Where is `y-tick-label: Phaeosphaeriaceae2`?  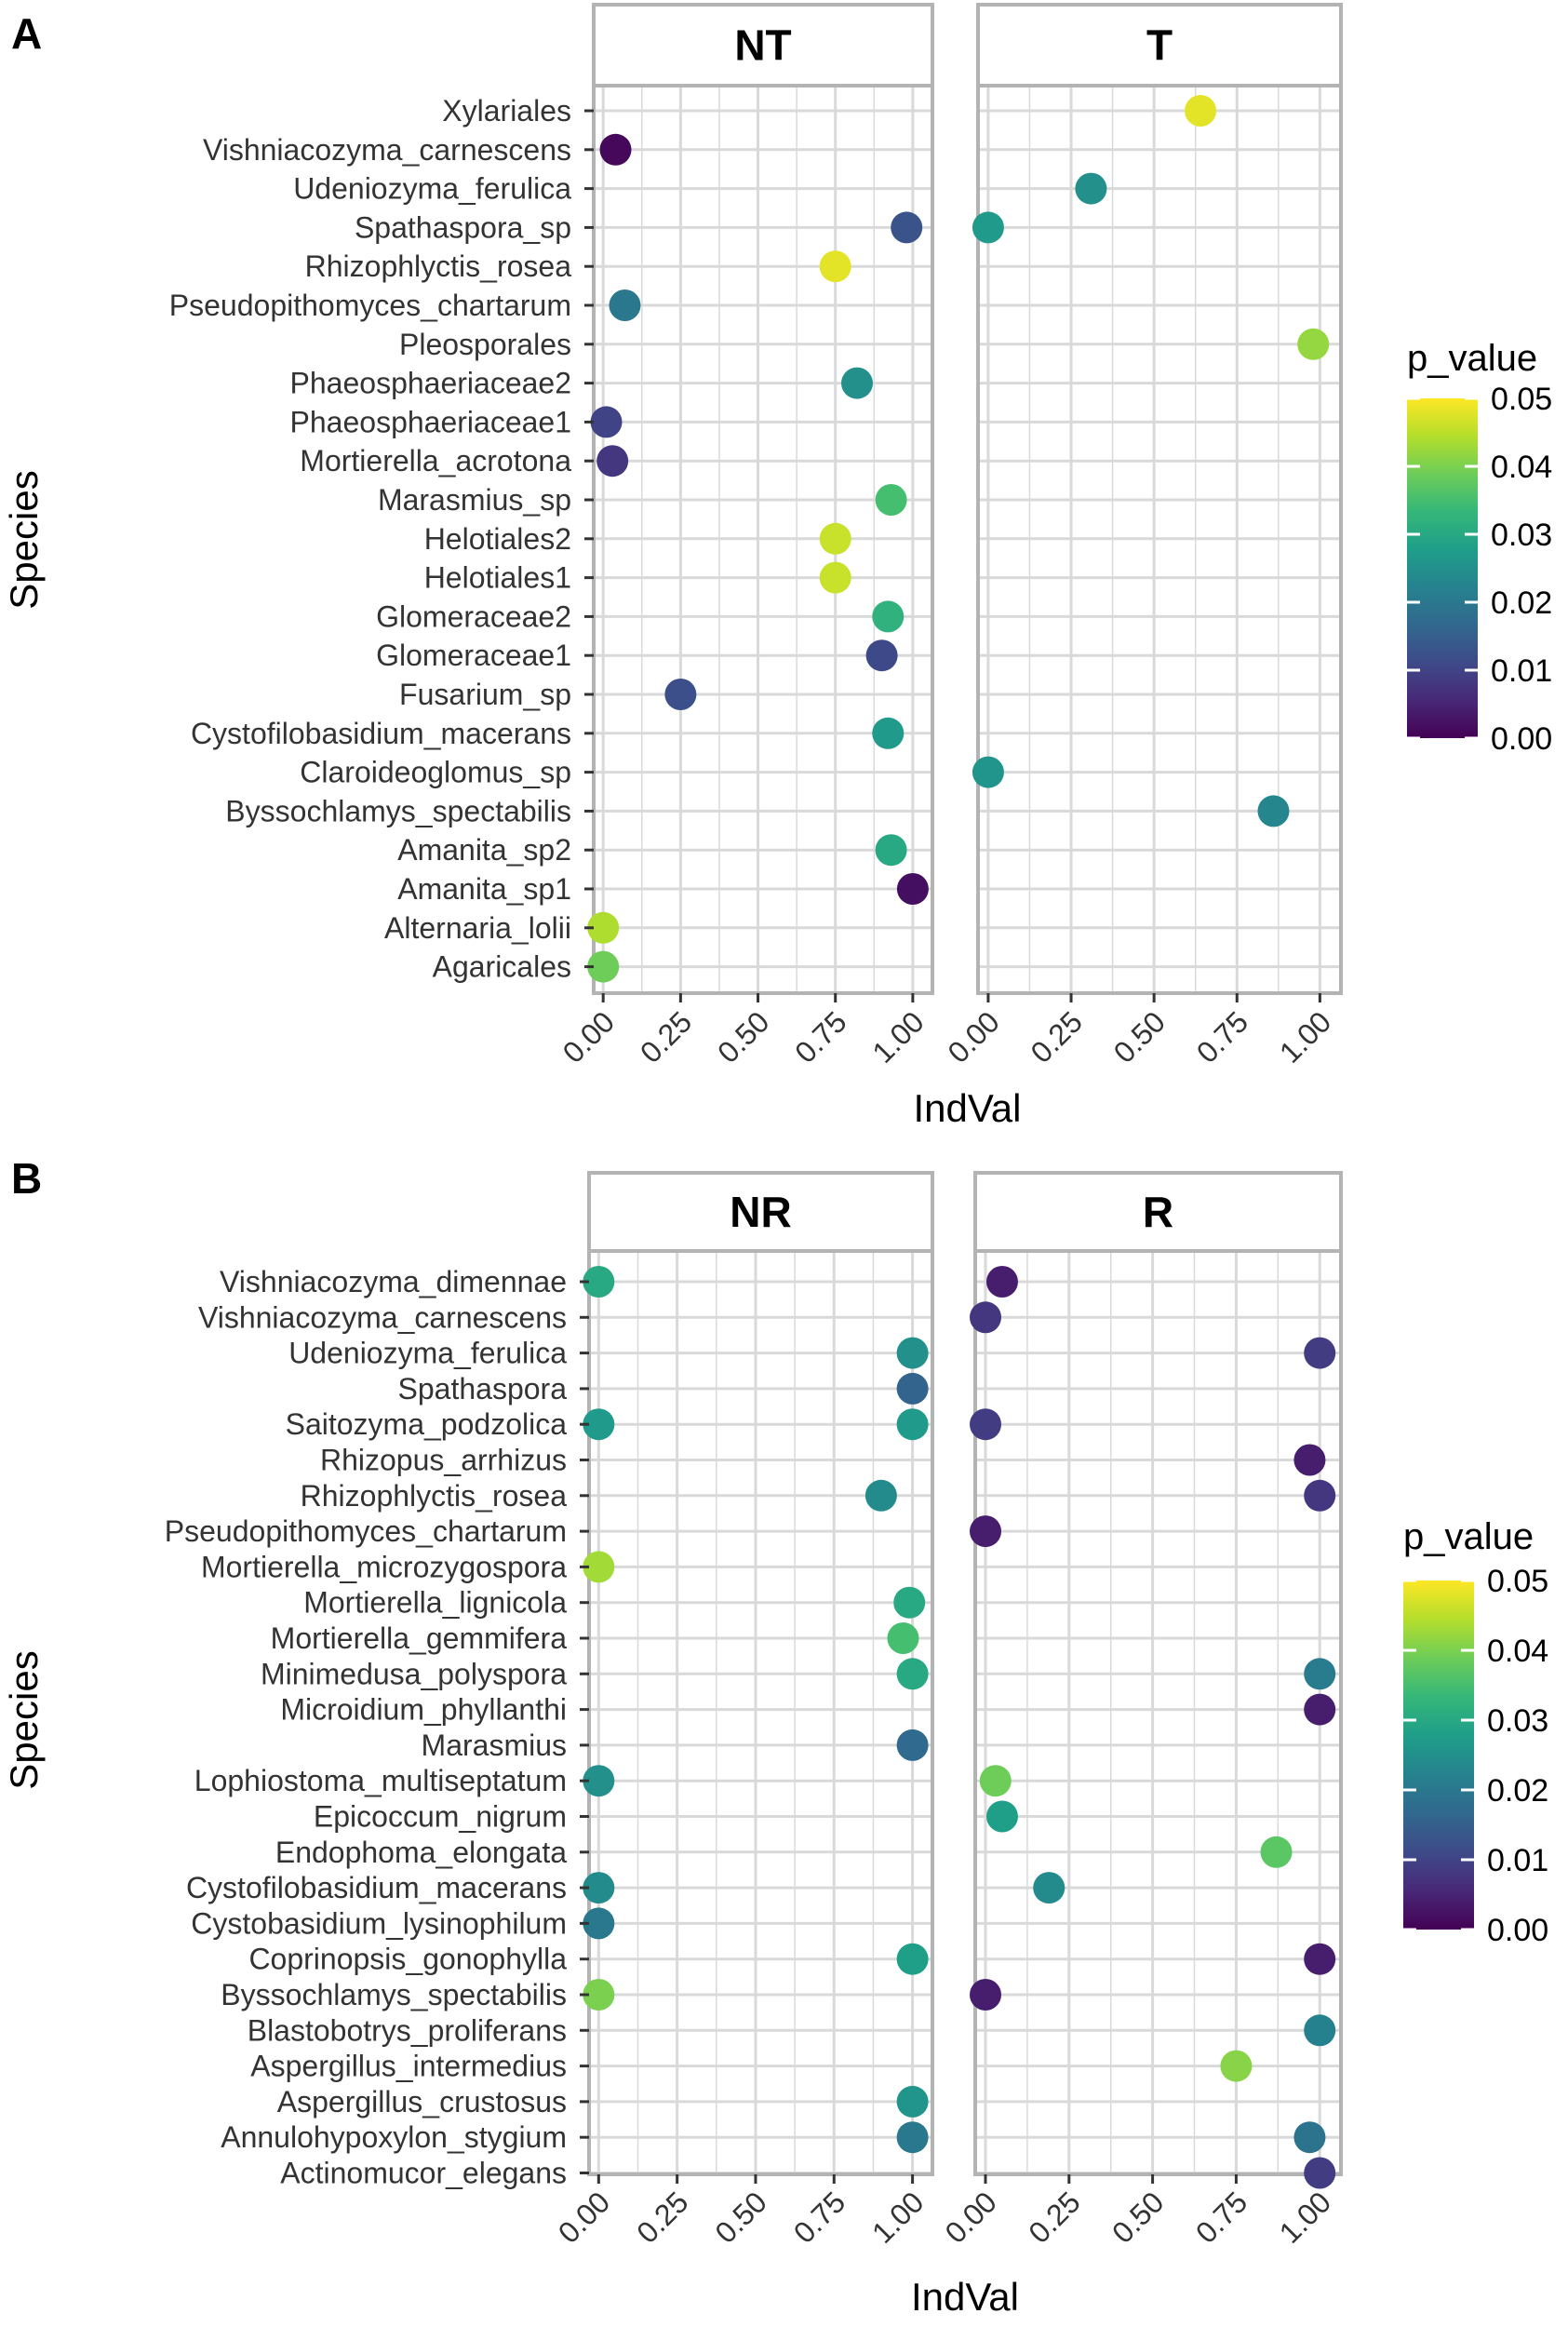
y-tick-label: Phaeosphaeriaceae2 is located at coordinates (430, 383).